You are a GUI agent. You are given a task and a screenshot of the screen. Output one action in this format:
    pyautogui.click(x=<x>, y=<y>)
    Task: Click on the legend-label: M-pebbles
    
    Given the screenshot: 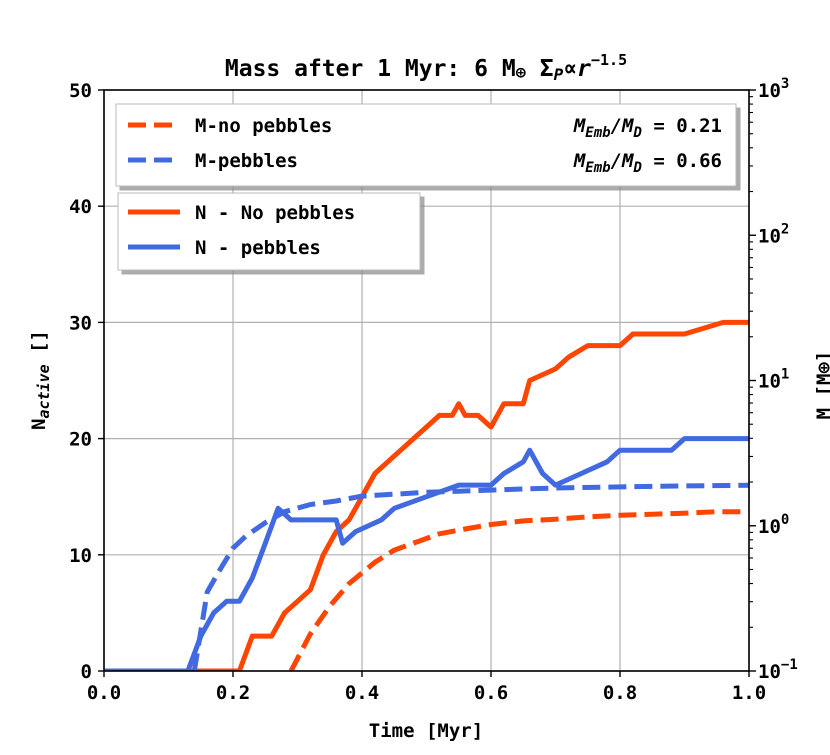 What is the action you would take?
    pyautogui.click(x=246, y=161)
    